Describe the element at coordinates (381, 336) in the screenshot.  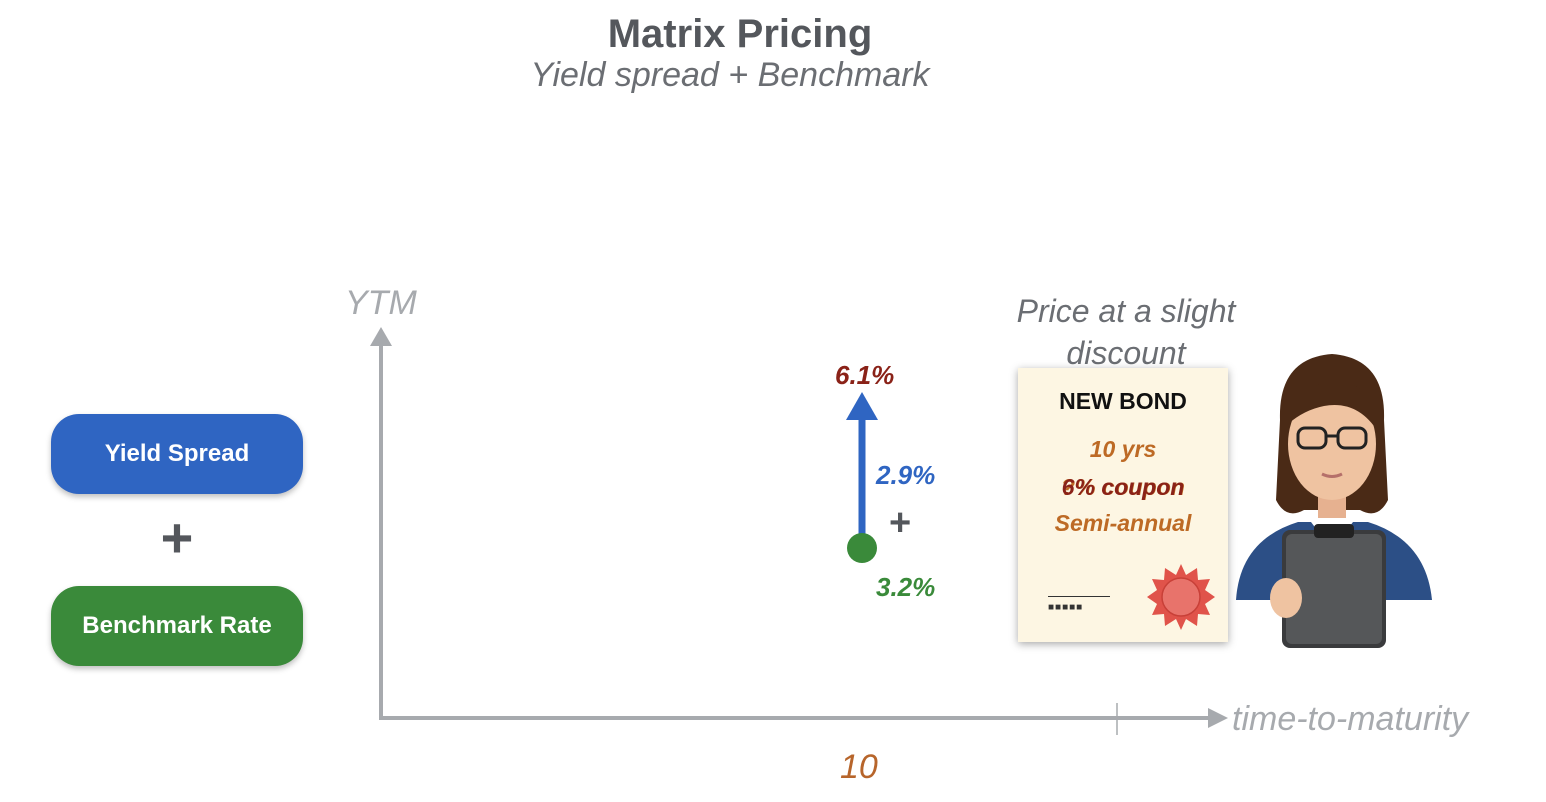
I see `y-axis-arrowhead` at that location.